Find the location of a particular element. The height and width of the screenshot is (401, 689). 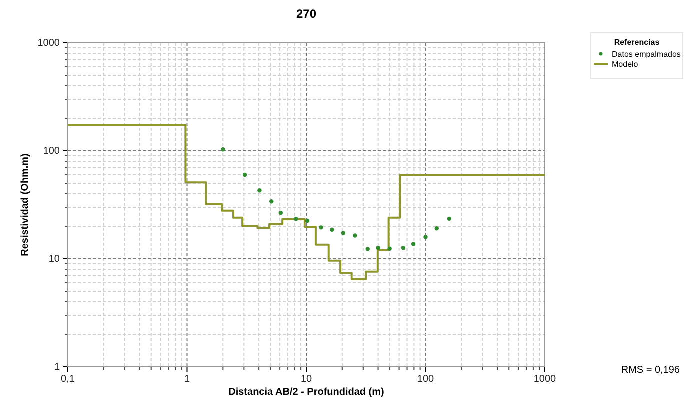

chart-title: 270 is located at coordinates (306, 14).